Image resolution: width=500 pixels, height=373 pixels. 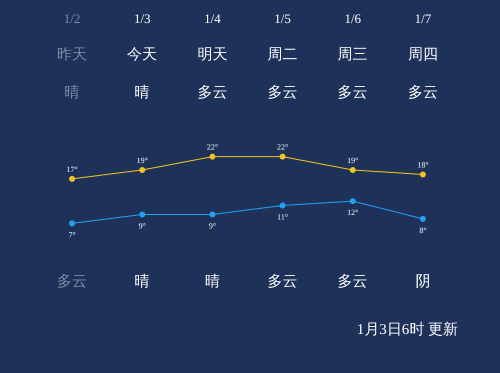 I want to click on text: 周二, so click(x=282, y=55).